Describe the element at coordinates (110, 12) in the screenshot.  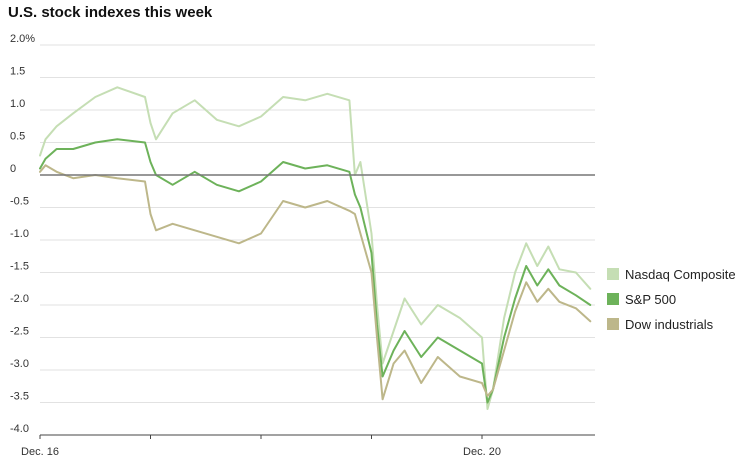
I see `chart-title: U.S. stock indexes this week` at that location.